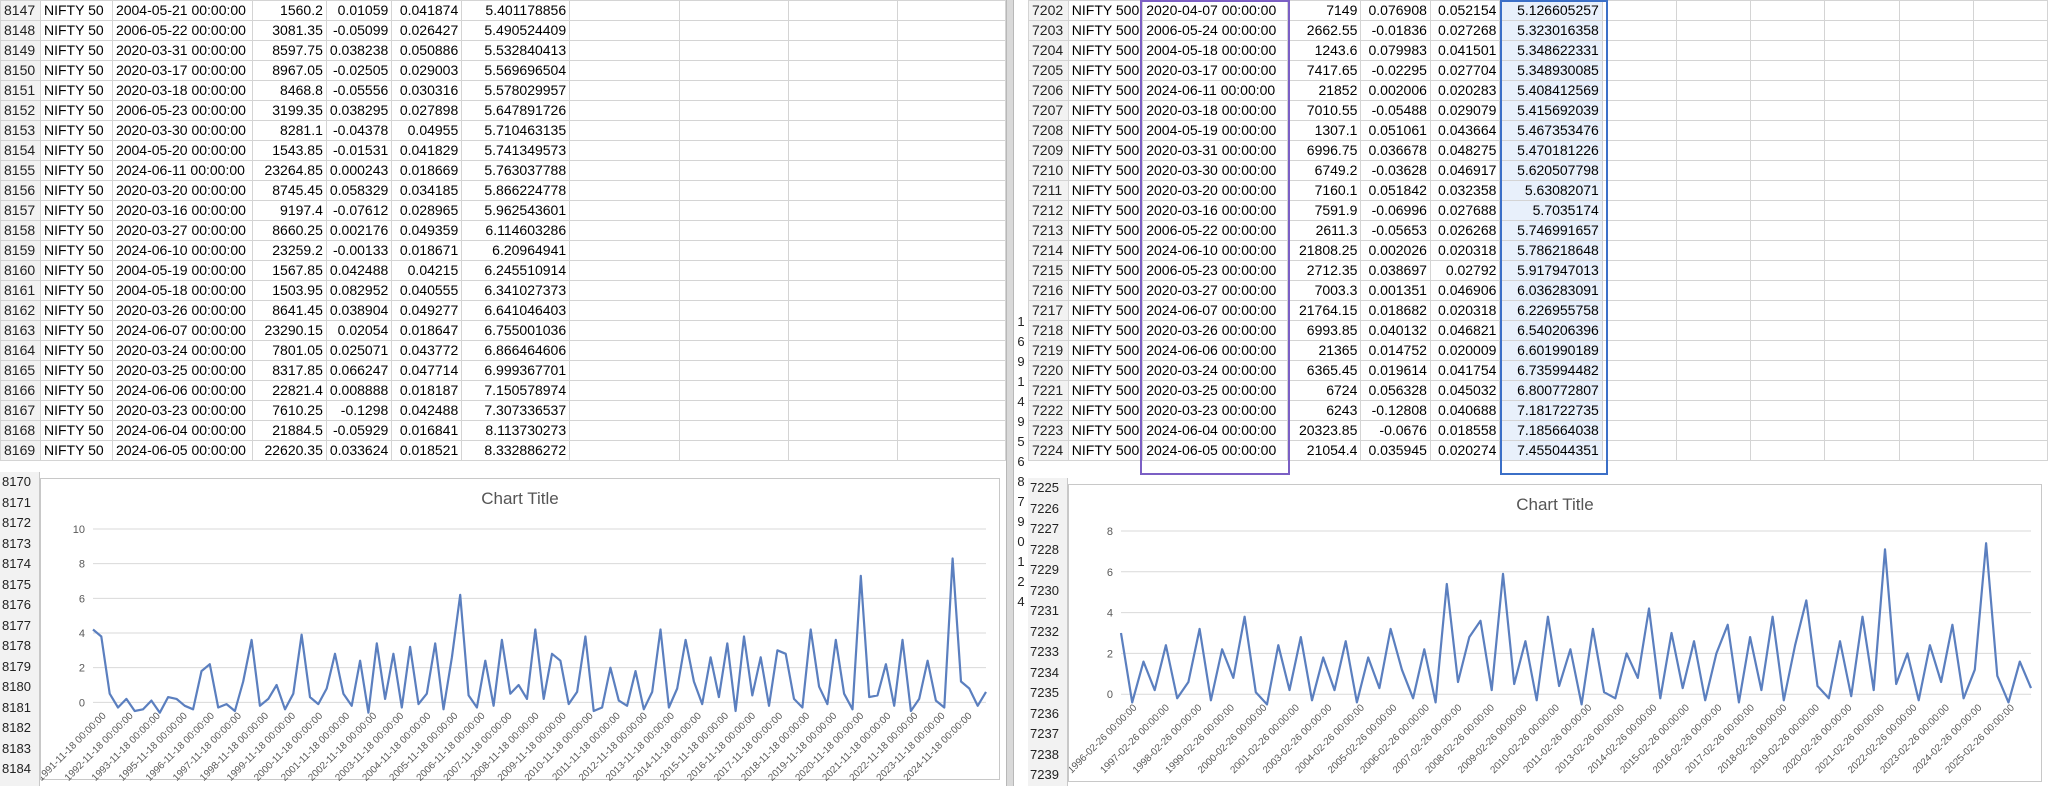  What do you see at coordinates (182, 50) in the screenshot?
I see `date-cell: 2020-03-31 00:00:00` at bounding box center [182, 50].